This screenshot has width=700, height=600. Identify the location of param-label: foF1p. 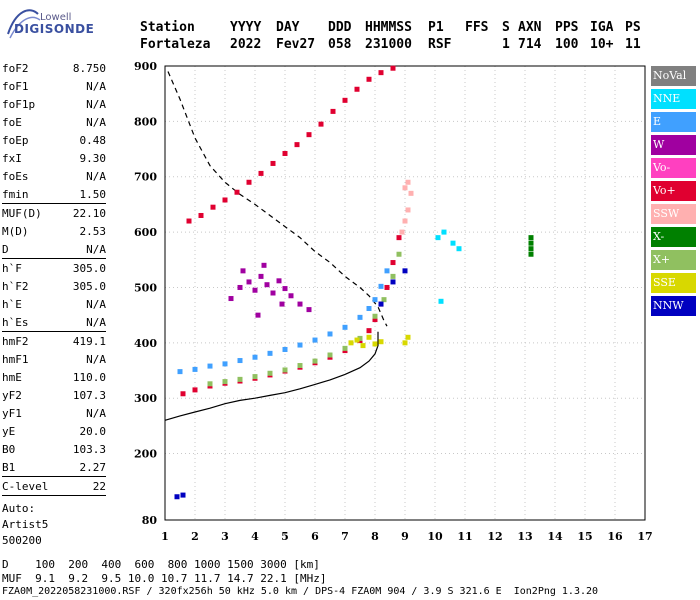
(19, 104).